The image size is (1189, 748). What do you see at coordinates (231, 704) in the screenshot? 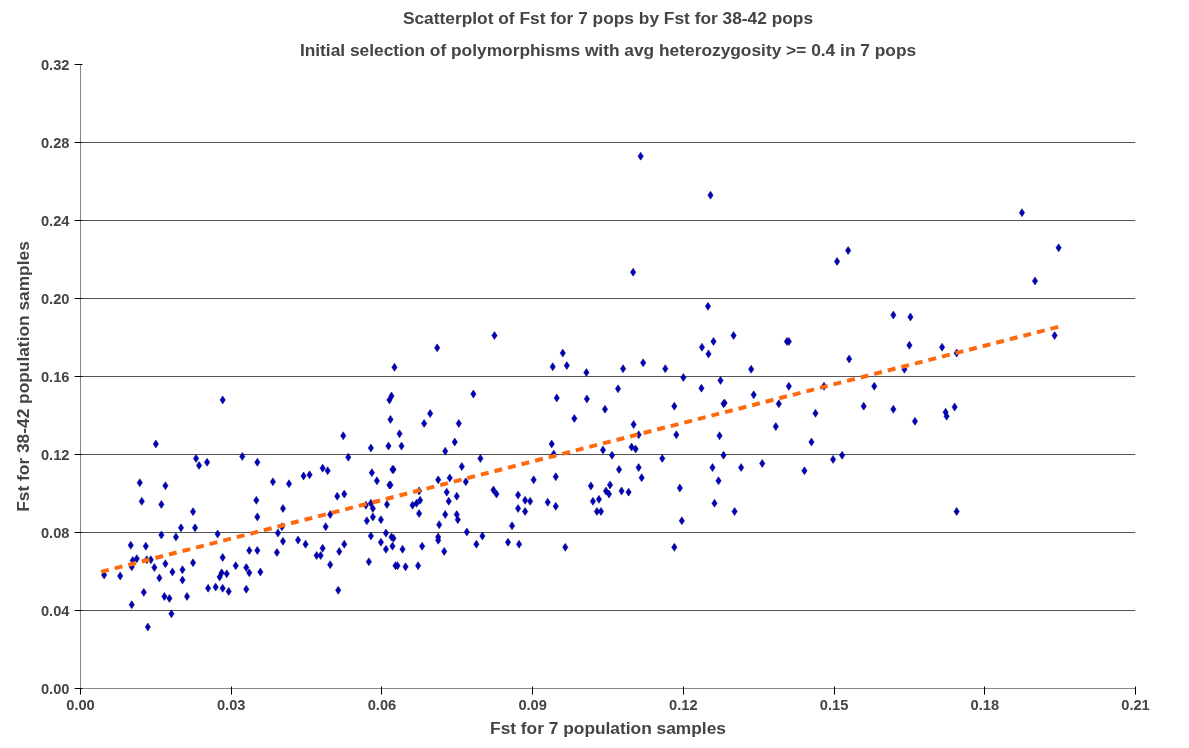
I see `x-tick-label: 0.03` at bounding box center [231, 704].